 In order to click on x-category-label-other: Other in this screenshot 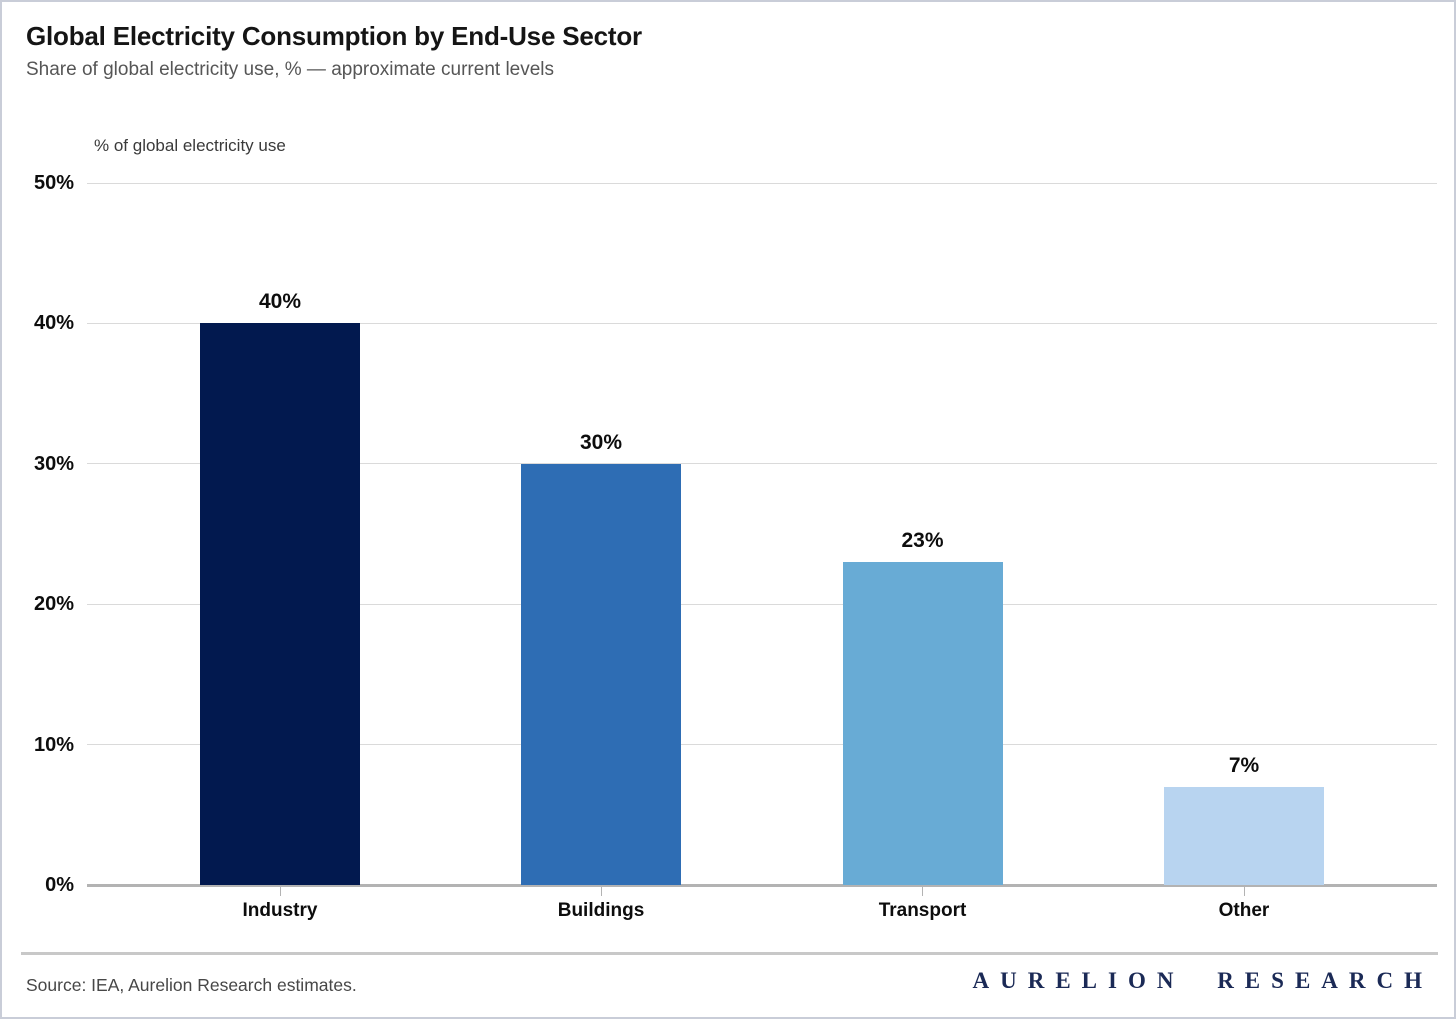, I will do `click(1244, 910)`.